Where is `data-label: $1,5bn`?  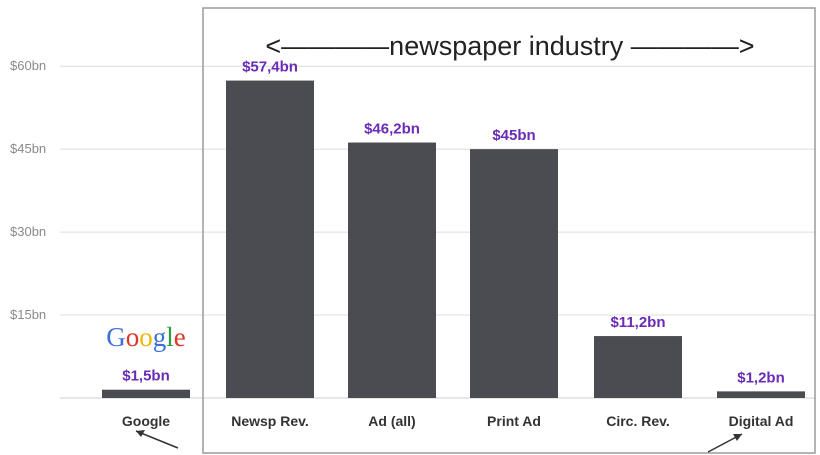
data-label: $1,5bn is located at coordinates (146, 376).